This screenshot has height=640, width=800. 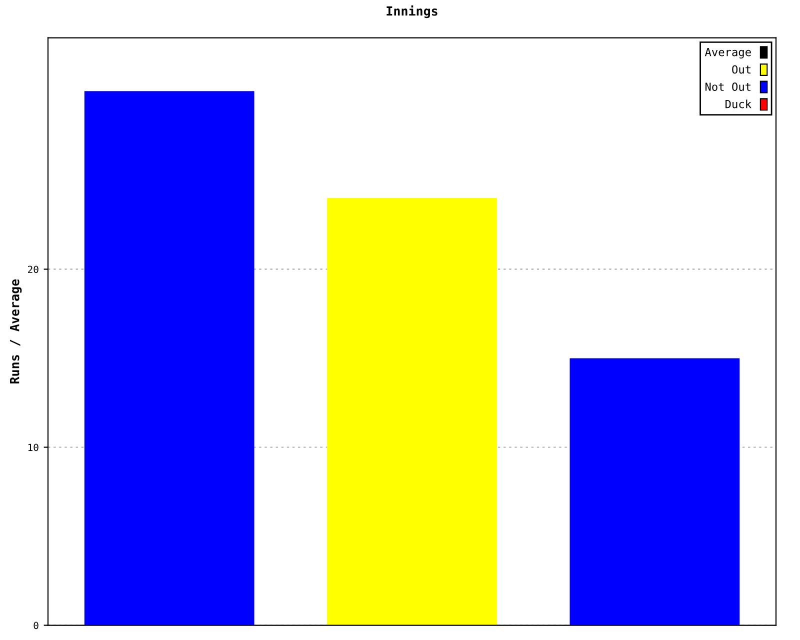 What do you see at coordinates (412, 11) in the screenshot?
I see `chart-title: Innings` at bounding box center [412, 11].